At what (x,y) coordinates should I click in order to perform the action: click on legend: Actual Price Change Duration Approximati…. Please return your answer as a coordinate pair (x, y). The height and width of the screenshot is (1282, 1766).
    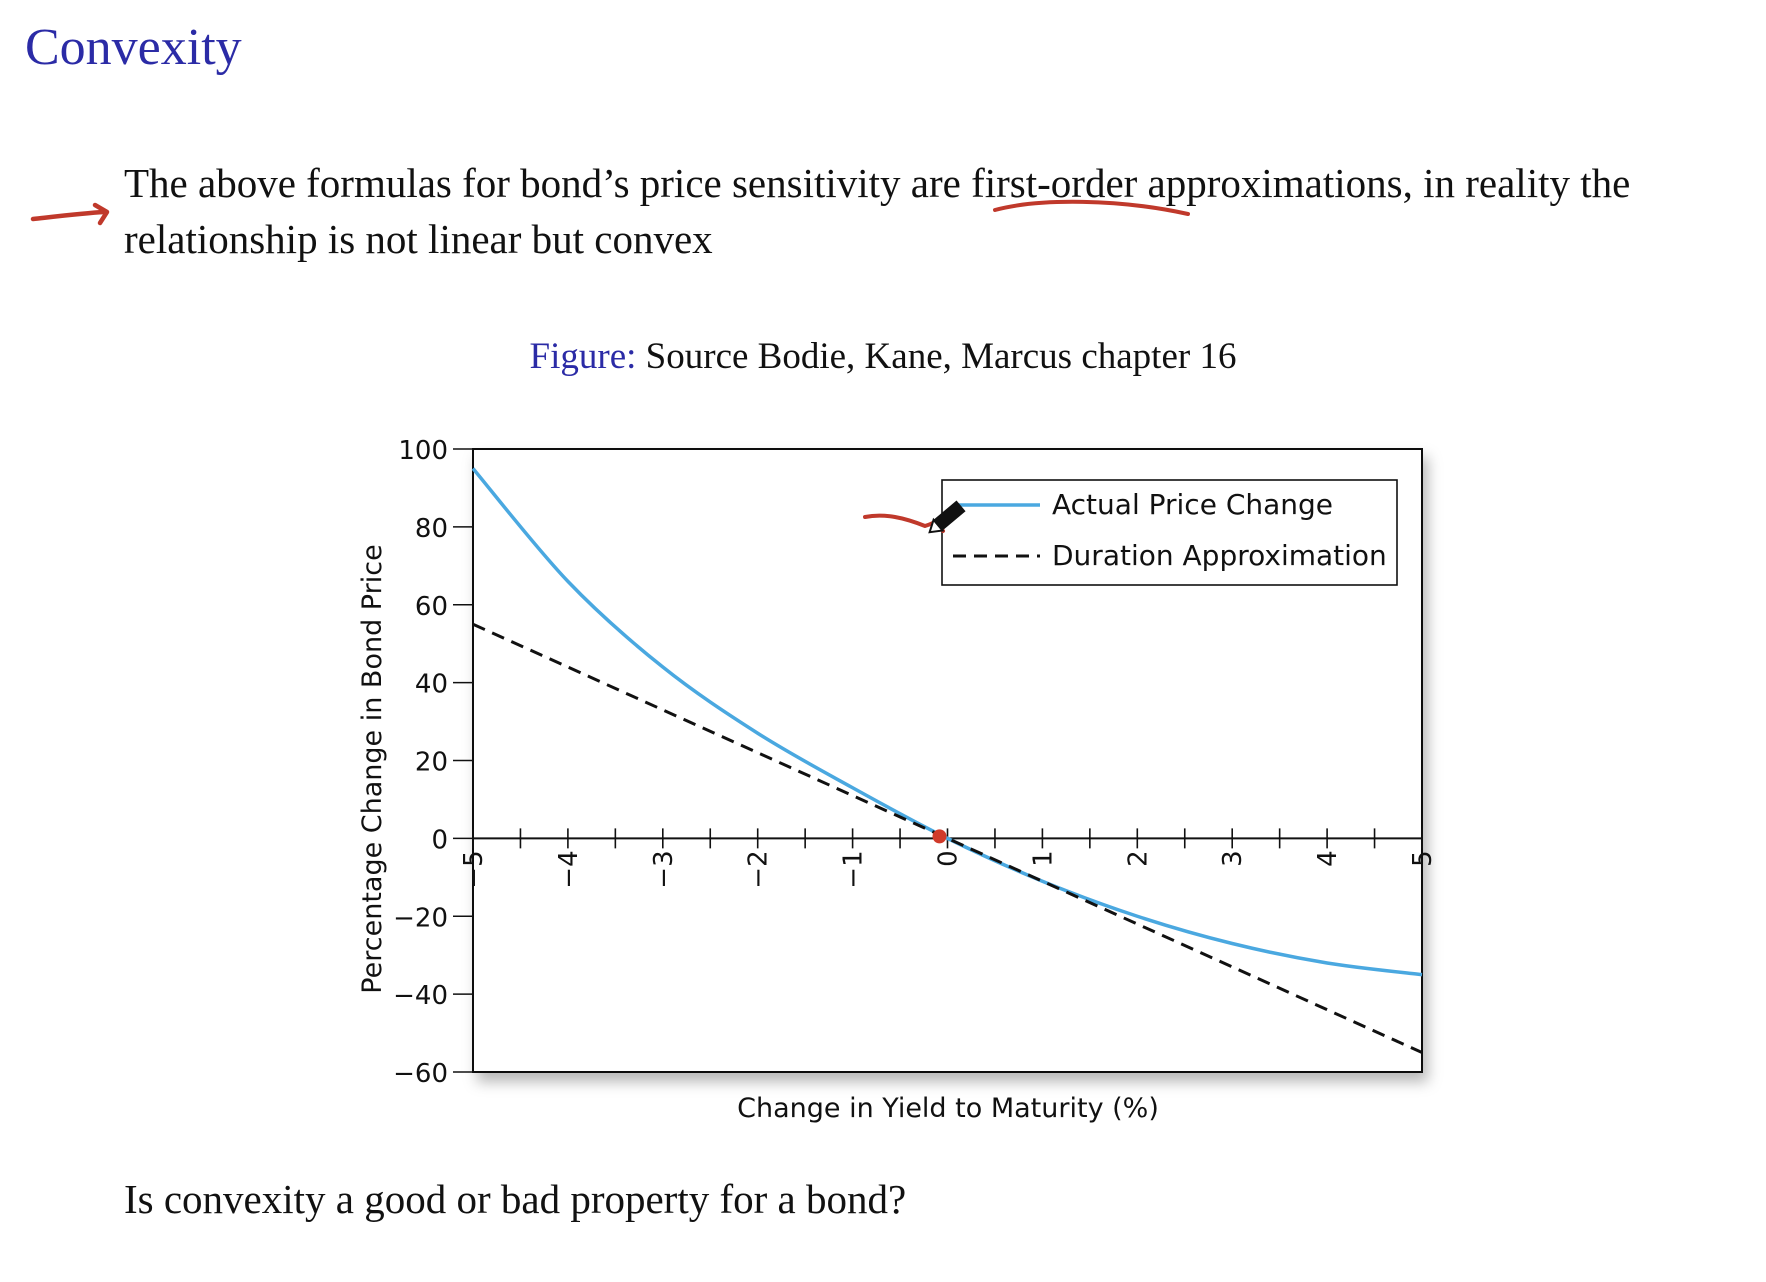
    Looking at the image, I should click on (1169, 532).